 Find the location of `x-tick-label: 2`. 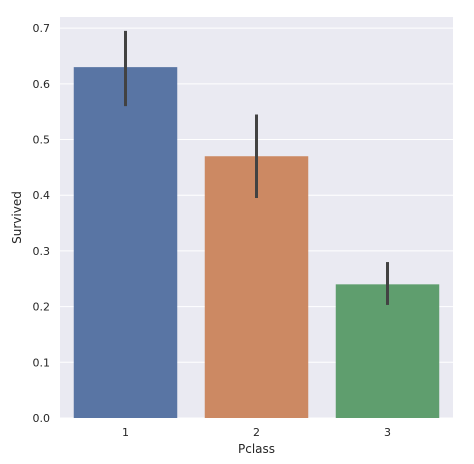

x-tick-label: 2 is located at coordinates (256, 432).